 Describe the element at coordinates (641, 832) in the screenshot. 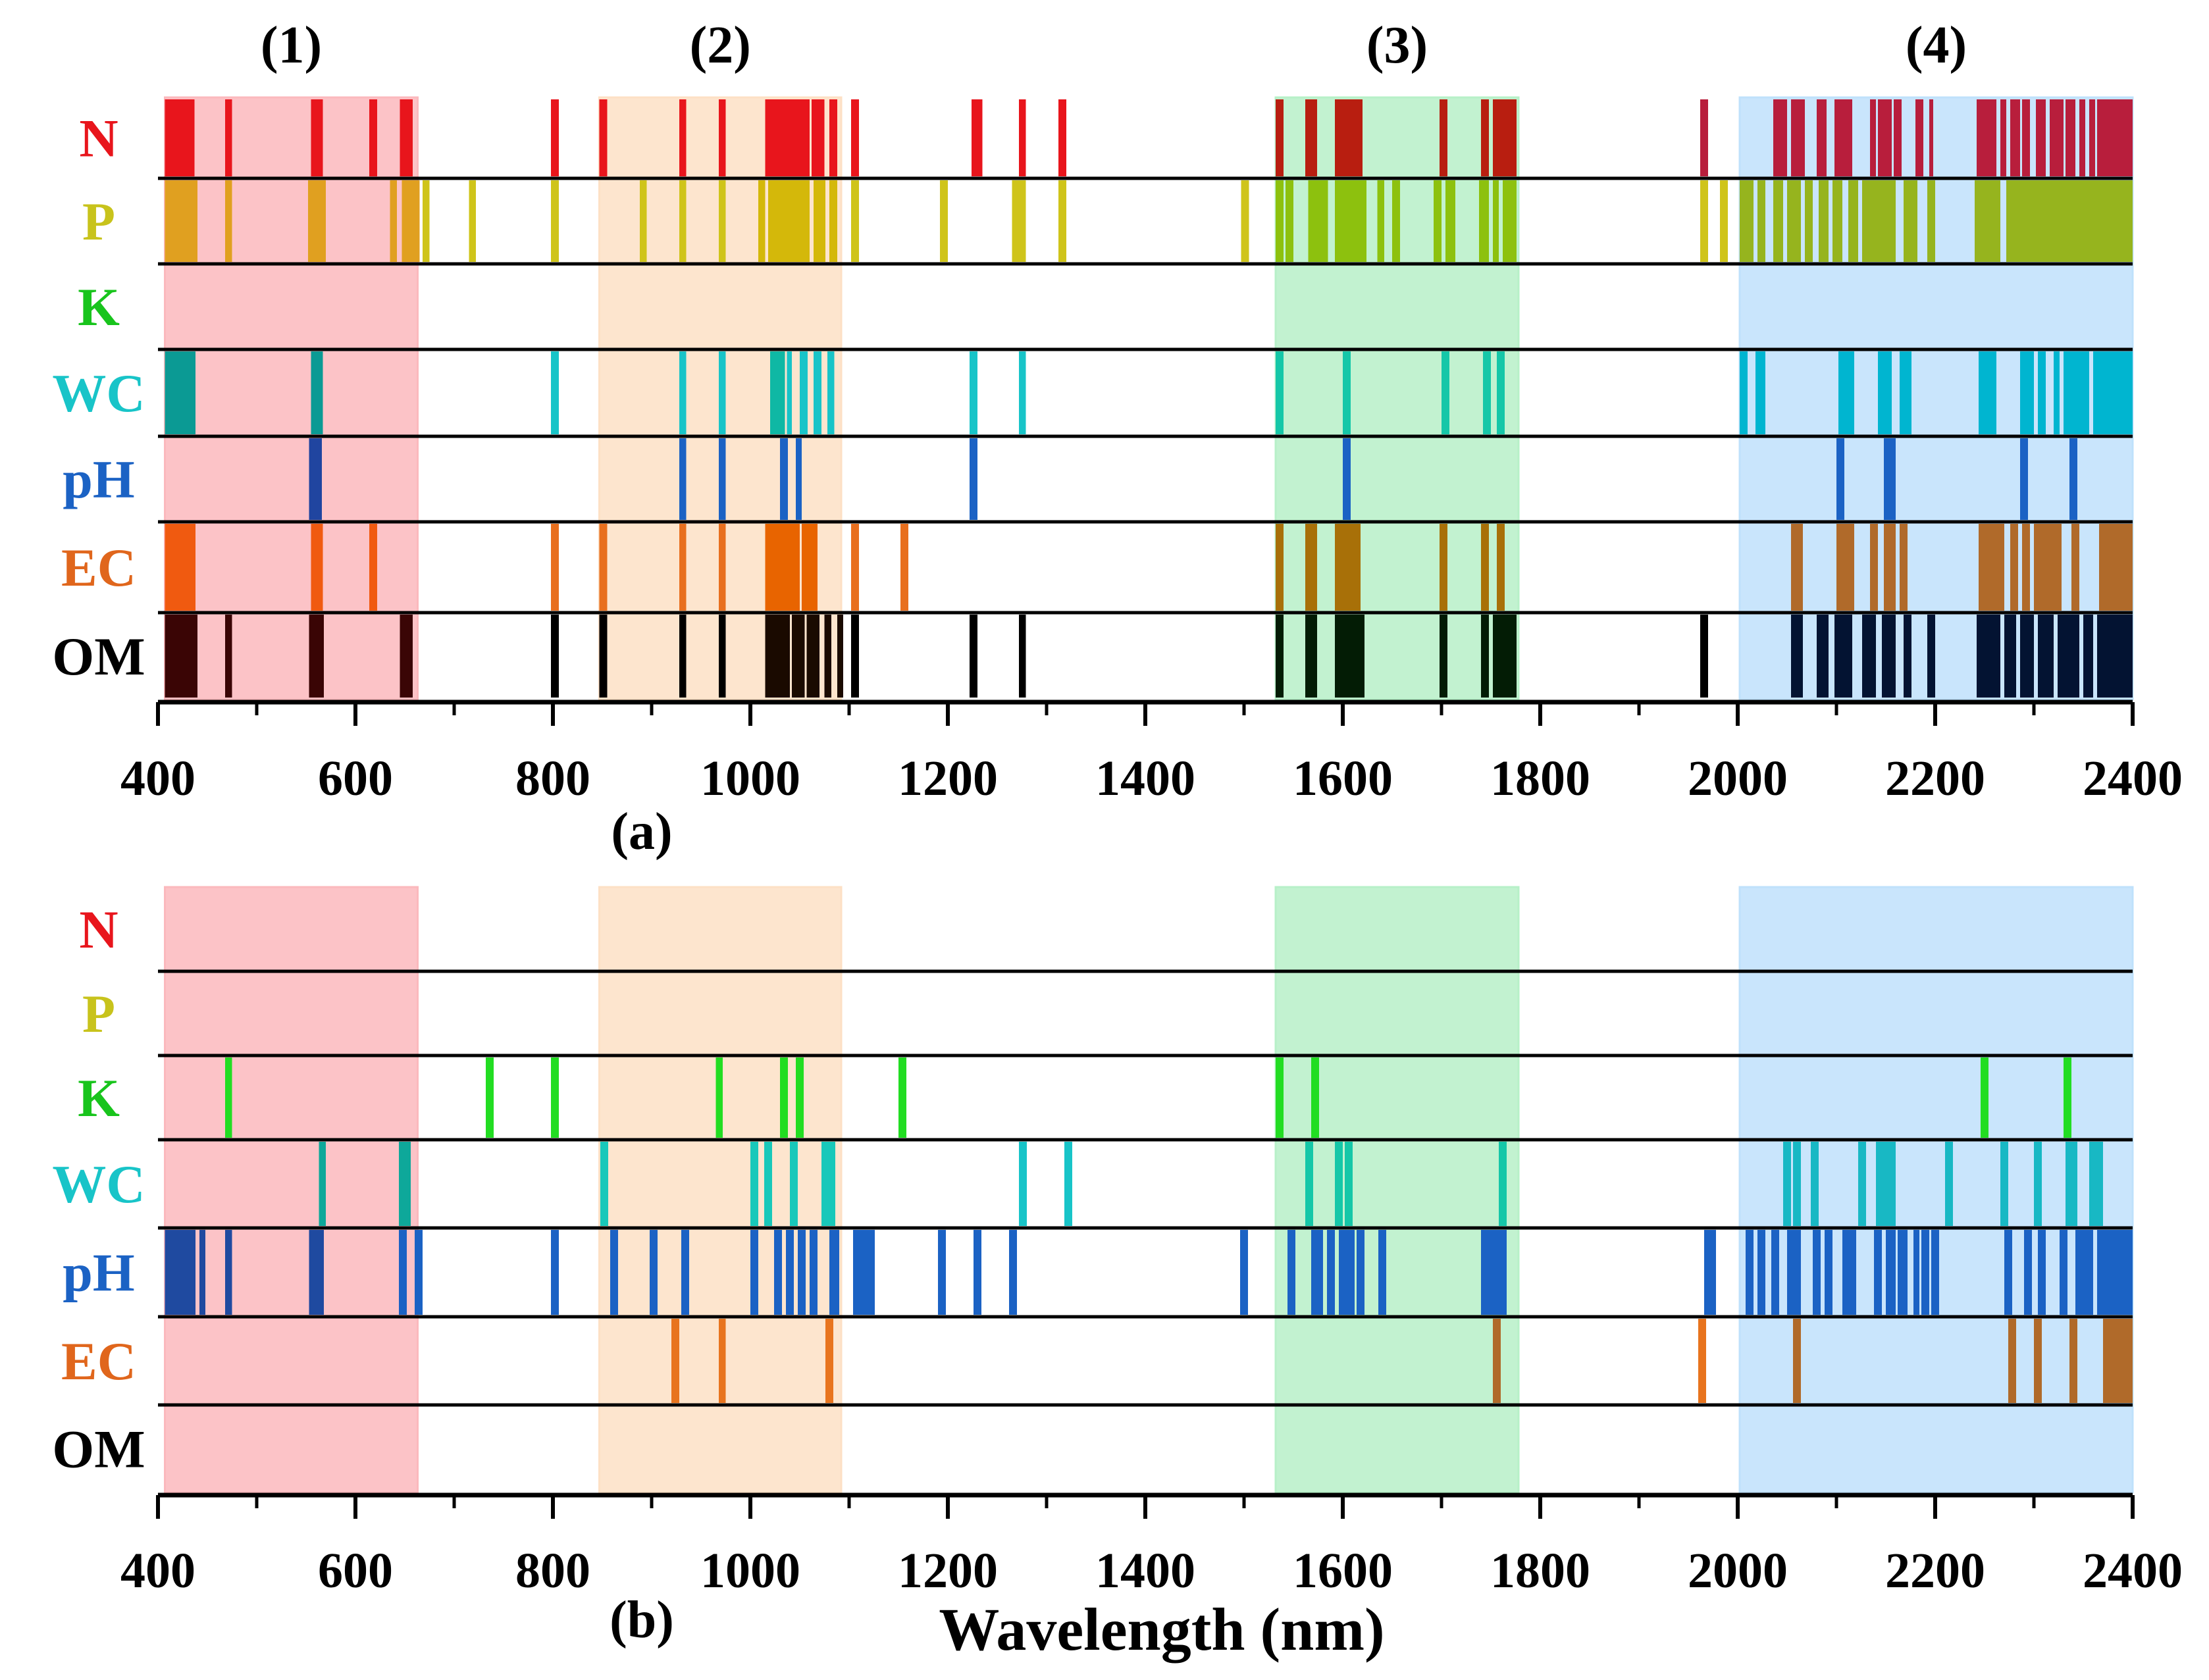

I see `panel-label: (a)` at that location.